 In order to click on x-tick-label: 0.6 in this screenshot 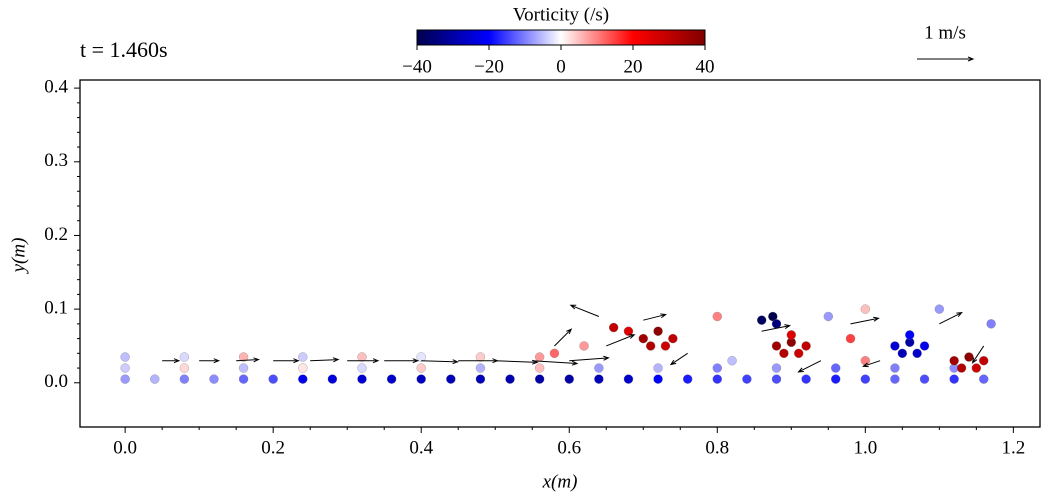, I will do `click(569, 447)`.